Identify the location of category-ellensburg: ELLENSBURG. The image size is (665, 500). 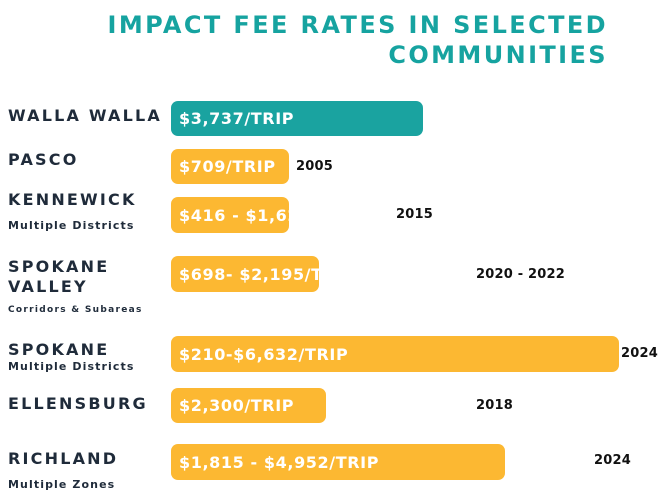
(78, 403).